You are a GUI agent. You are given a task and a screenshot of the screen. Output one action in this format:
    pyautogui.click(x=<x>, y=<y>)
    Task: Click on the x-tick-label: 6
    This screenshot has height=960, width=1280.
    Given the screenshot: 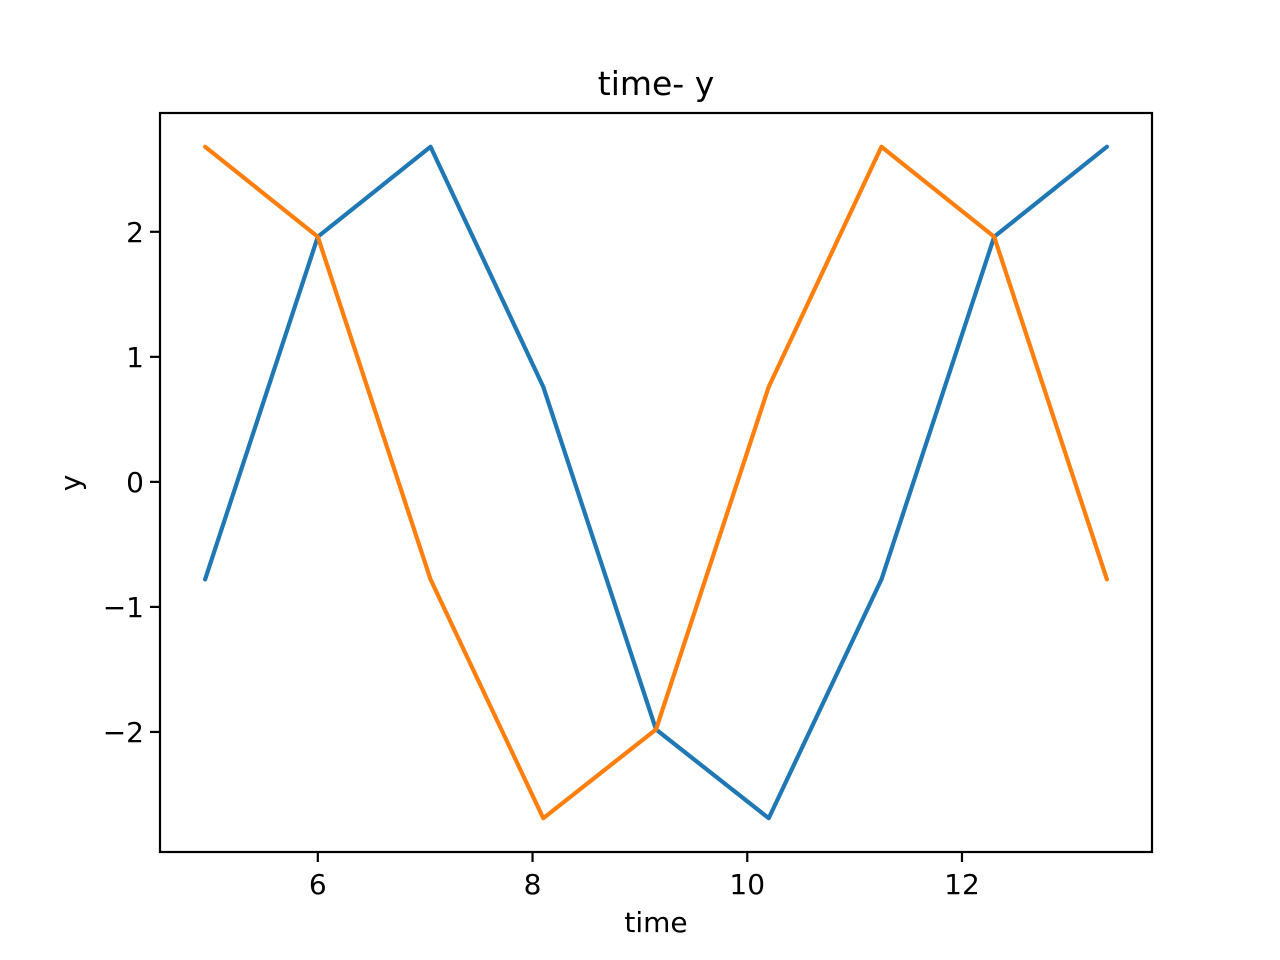 What is the action you would take?
    pyautogui.click(x=318, y=884)
    